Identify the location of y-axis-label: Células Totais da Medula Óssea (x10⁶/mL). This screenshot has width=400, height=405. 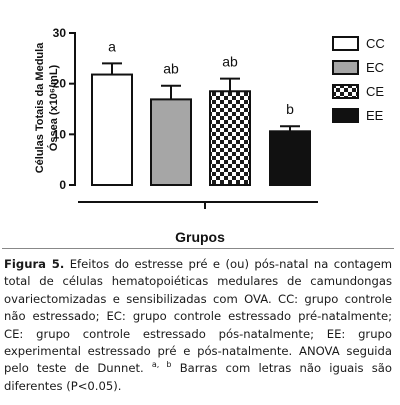
(47, 107).